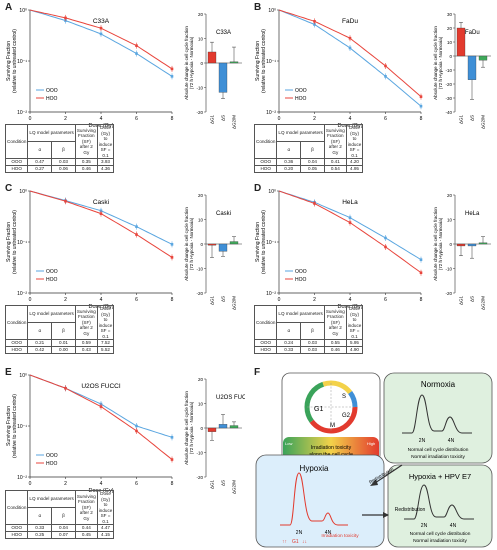  Describe the element at coordinates (354, 350) in the screenshot. I see `cell: 4.90` at that location.